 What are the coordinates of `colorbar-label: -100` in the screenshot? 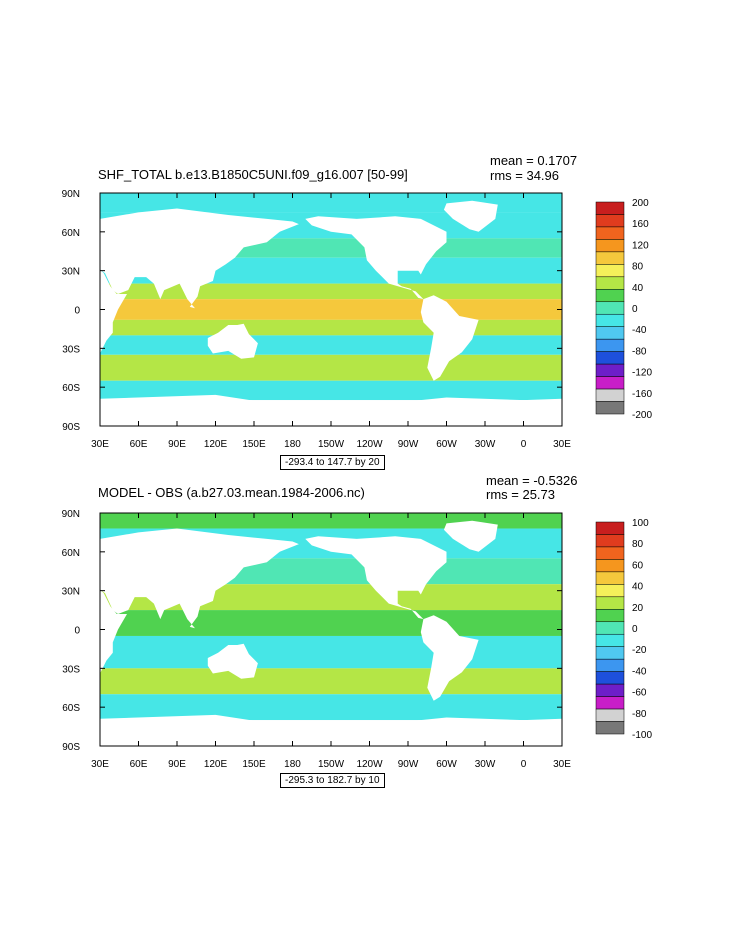 It's located at (642, 735).